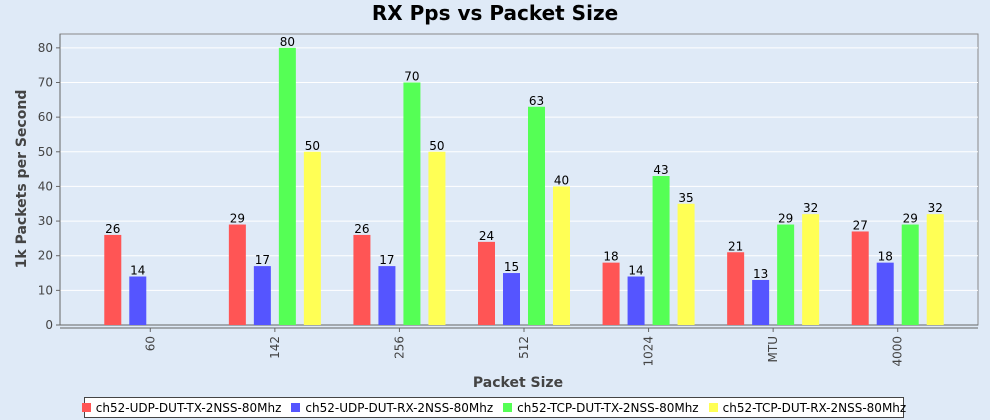 Image resolution: width=990 pixels, height=420 pixels. I want to click on x-tick-label: 256, so click(399, 347).